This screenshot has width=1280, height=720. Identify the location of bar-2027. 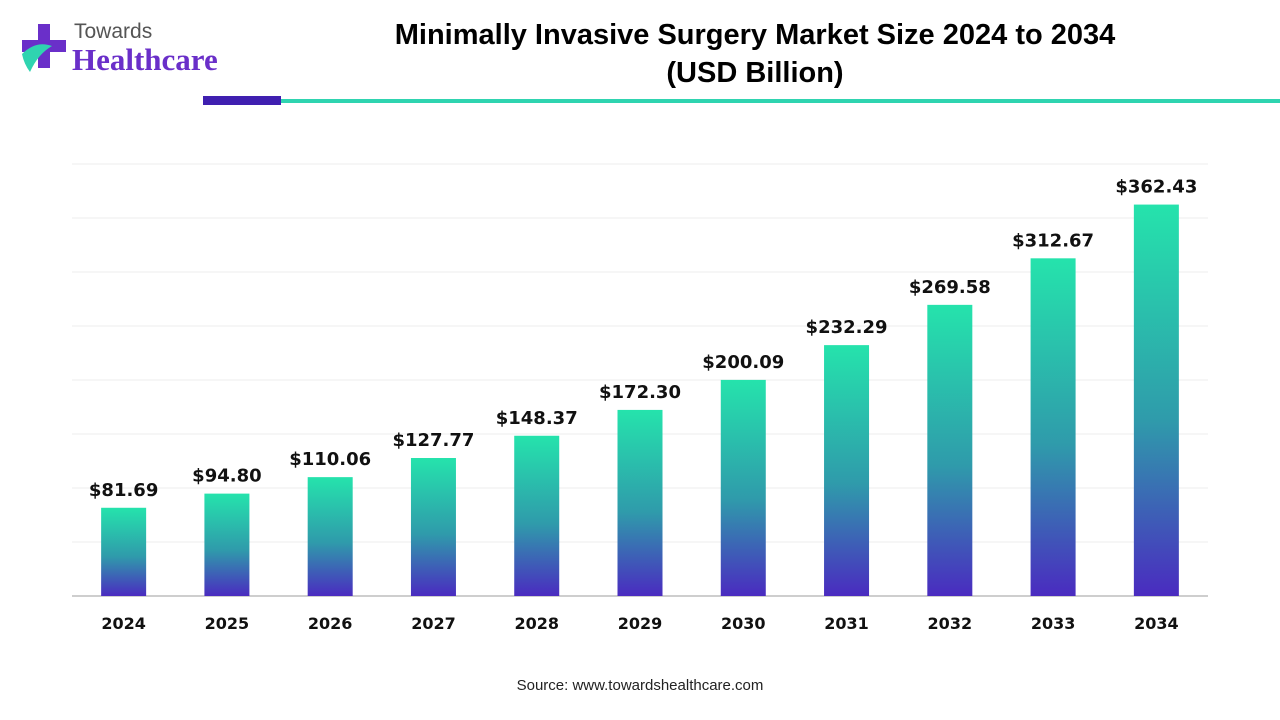
(433, 527).